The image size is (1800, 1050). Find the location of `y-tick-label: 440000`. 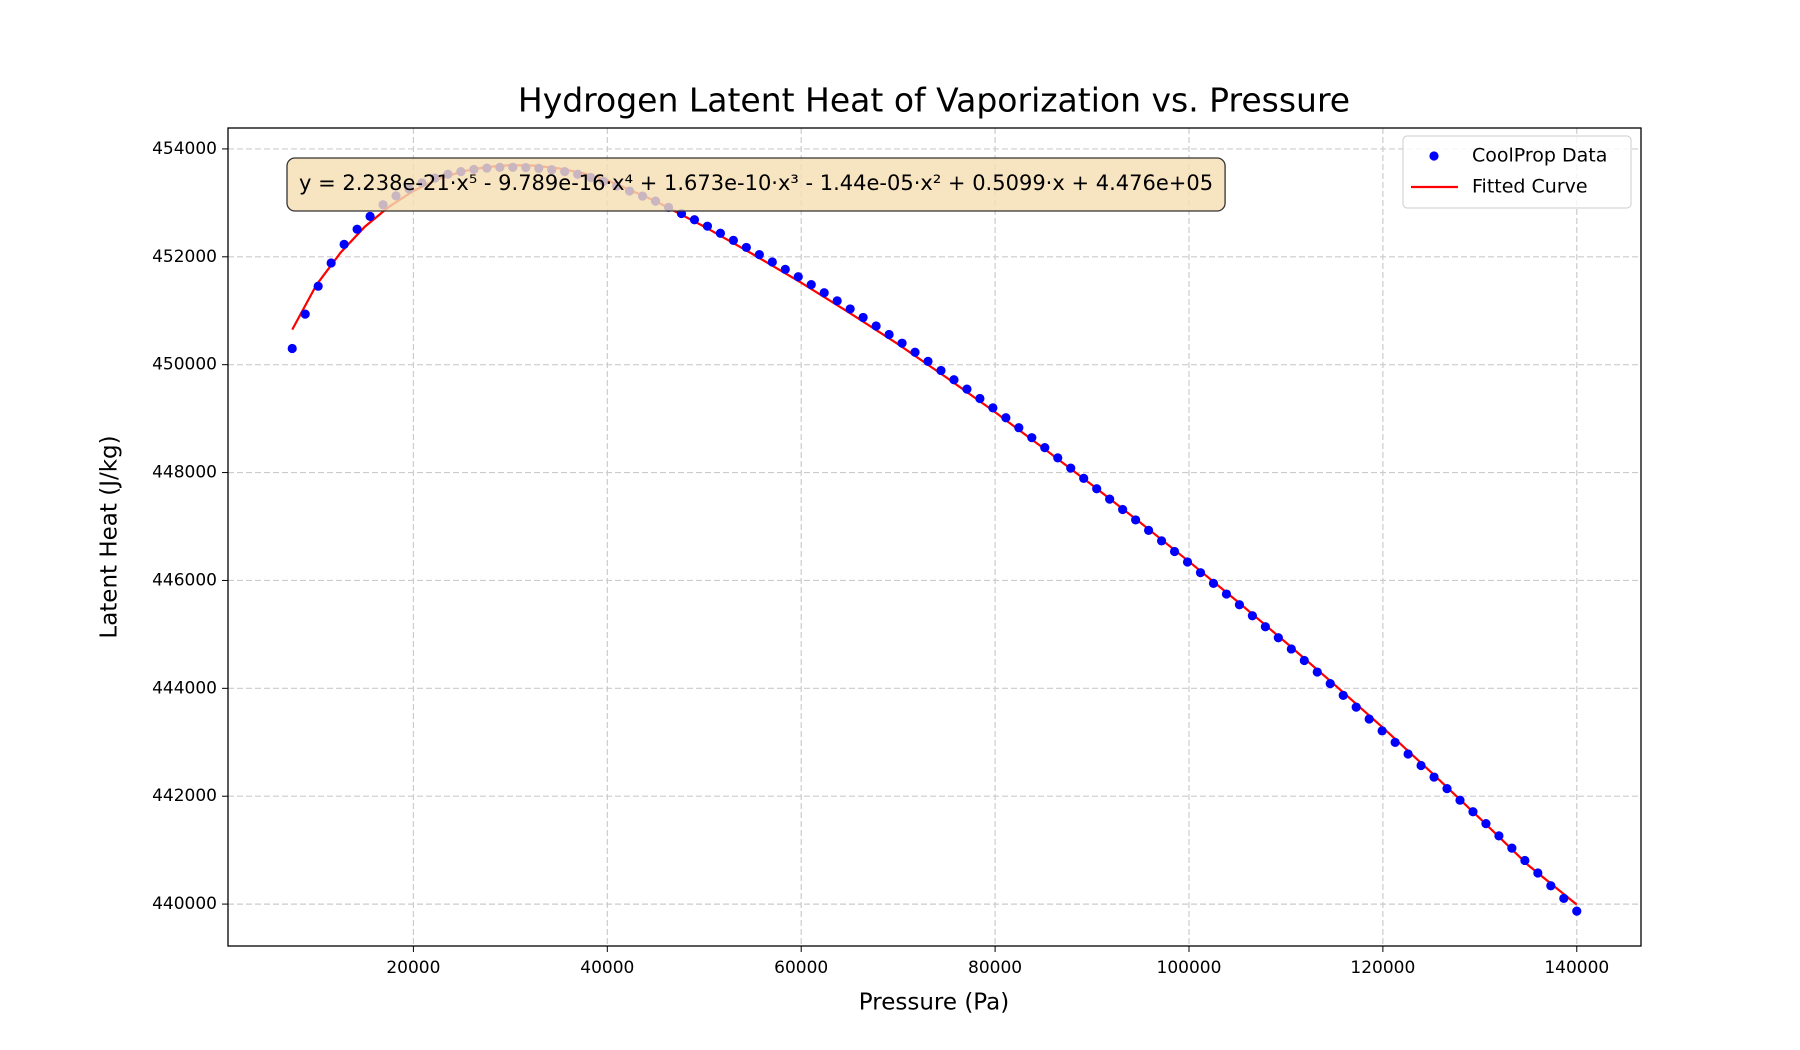

y-tick-label: 440000 is located at coordinates (184, 904).